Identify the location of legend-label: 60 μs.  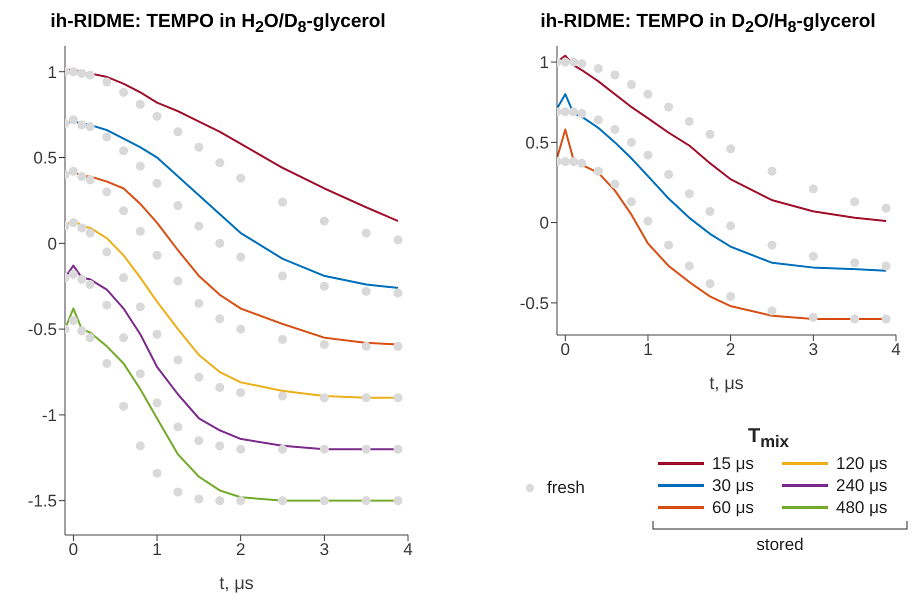
(733, 508).